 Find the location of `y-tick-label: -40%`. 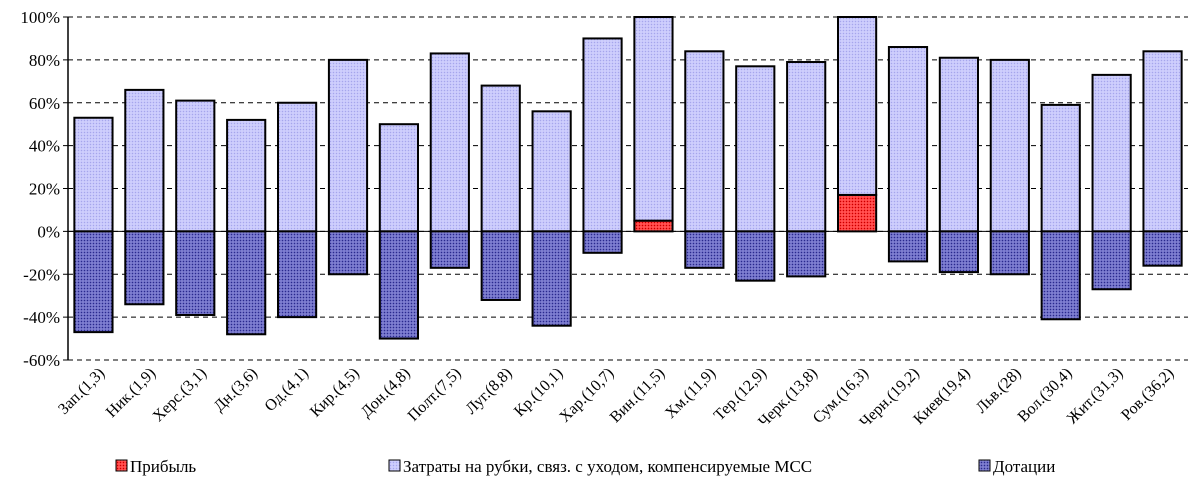

y-tick-label: -40% is located at coordinates (41, 317).